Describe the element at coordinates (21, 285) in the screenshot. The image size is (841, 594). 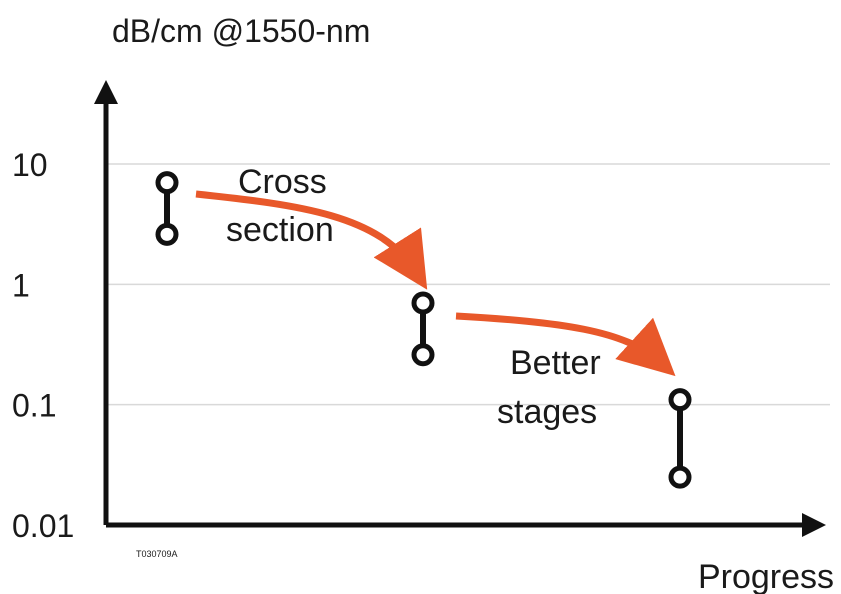
I see `y-tick-label: 1` at that location.